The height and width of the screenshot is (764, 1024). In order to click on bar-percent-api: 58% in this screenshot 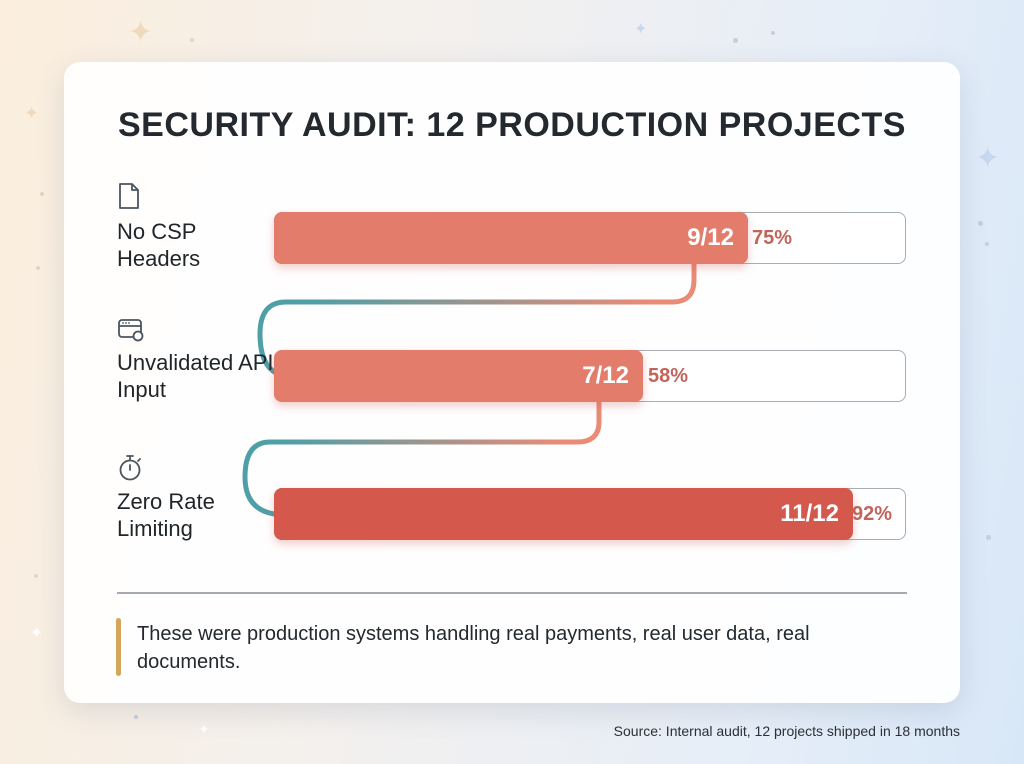, I will do `click(668, 376)`.